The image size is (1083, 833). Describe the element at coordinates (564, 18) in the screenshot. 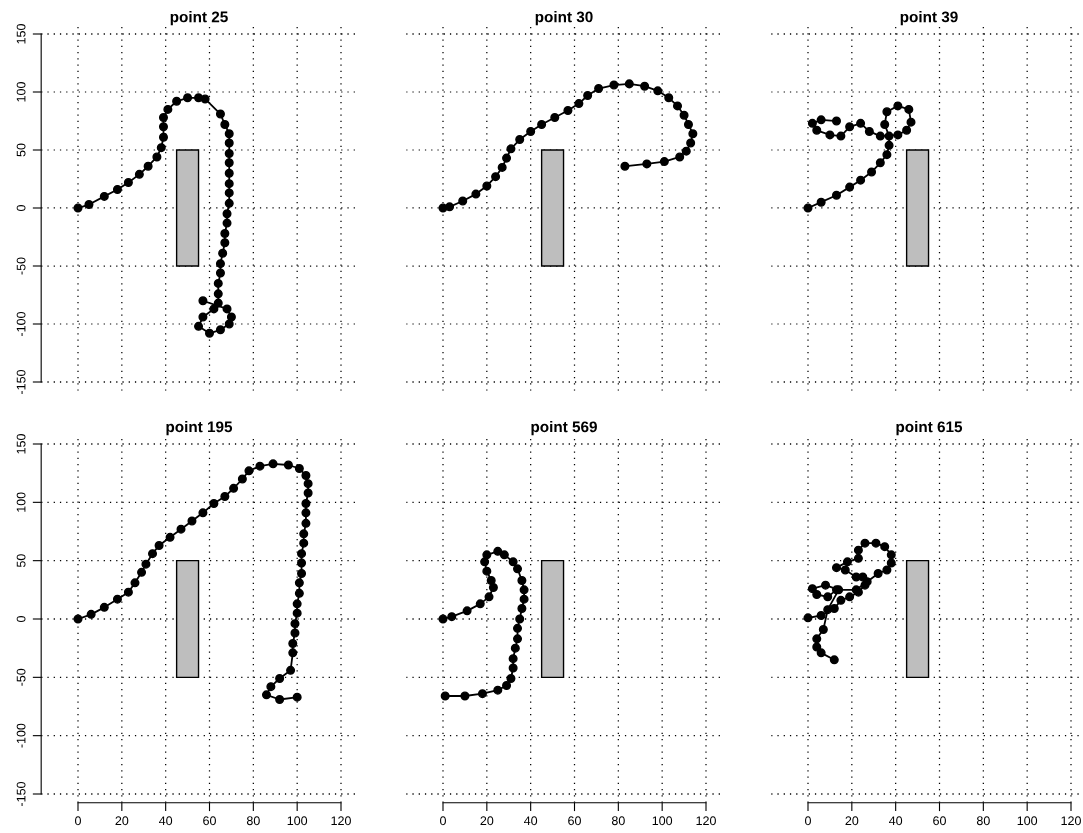

I see `chart-title: point 30` at that location.